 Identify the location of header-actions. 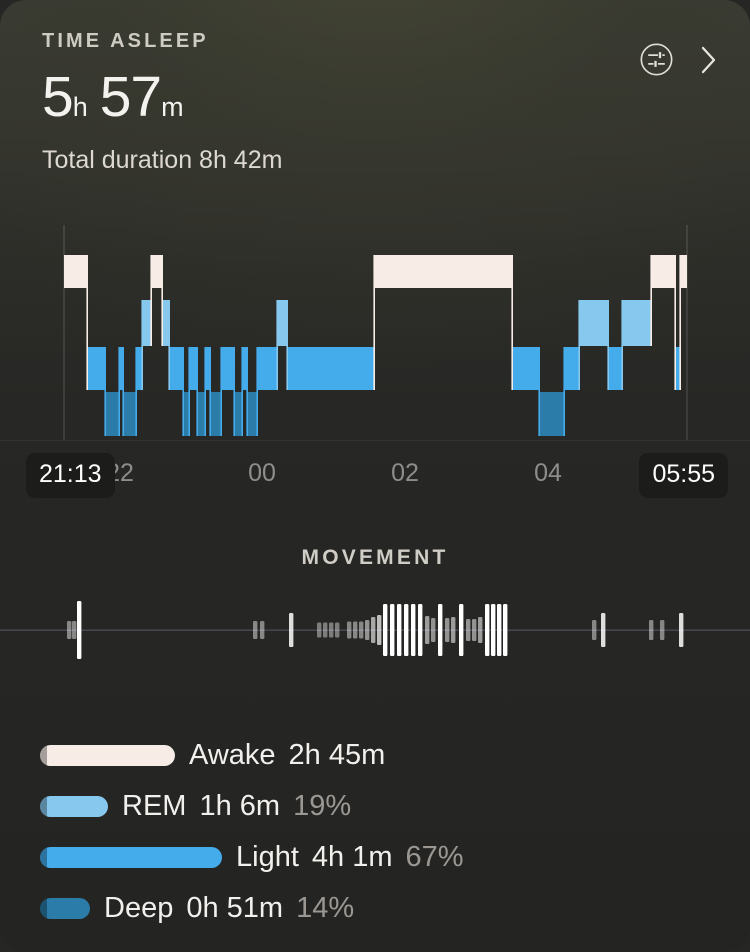
(679, 59).